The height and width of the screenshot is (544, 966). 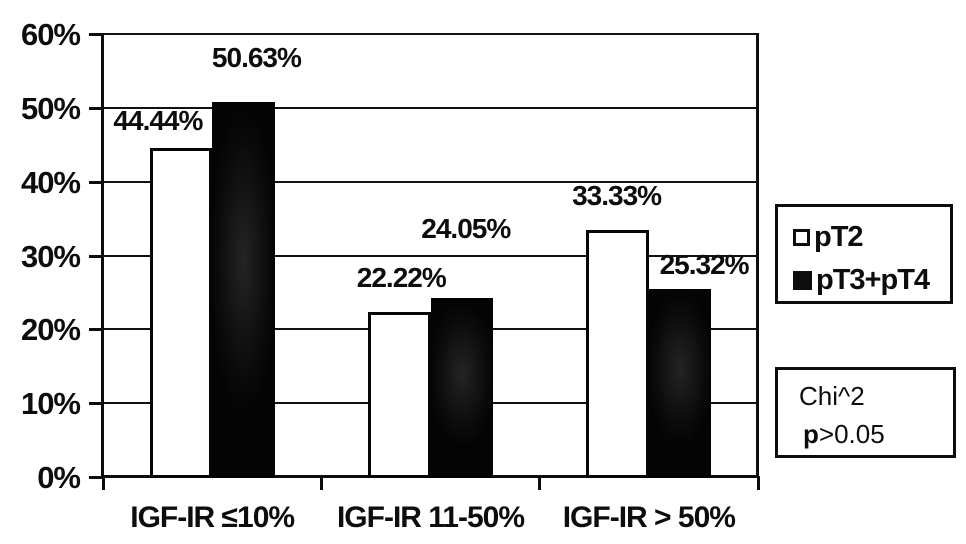 What do you see at coordinates (399, 394) in the screenshot?
I see `bar-pt2-group1` at bounding box center [399, 394].